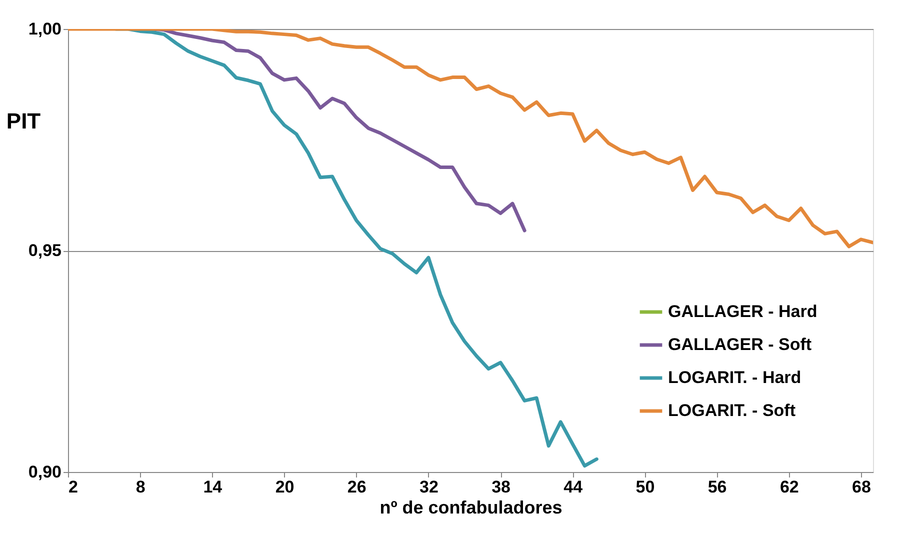 This screenshot has width=910, height=554. What do you see at coordinates (501, 487) in the screenshot?
I see `x-tick-label: 38` at bounding box center [501, 487].